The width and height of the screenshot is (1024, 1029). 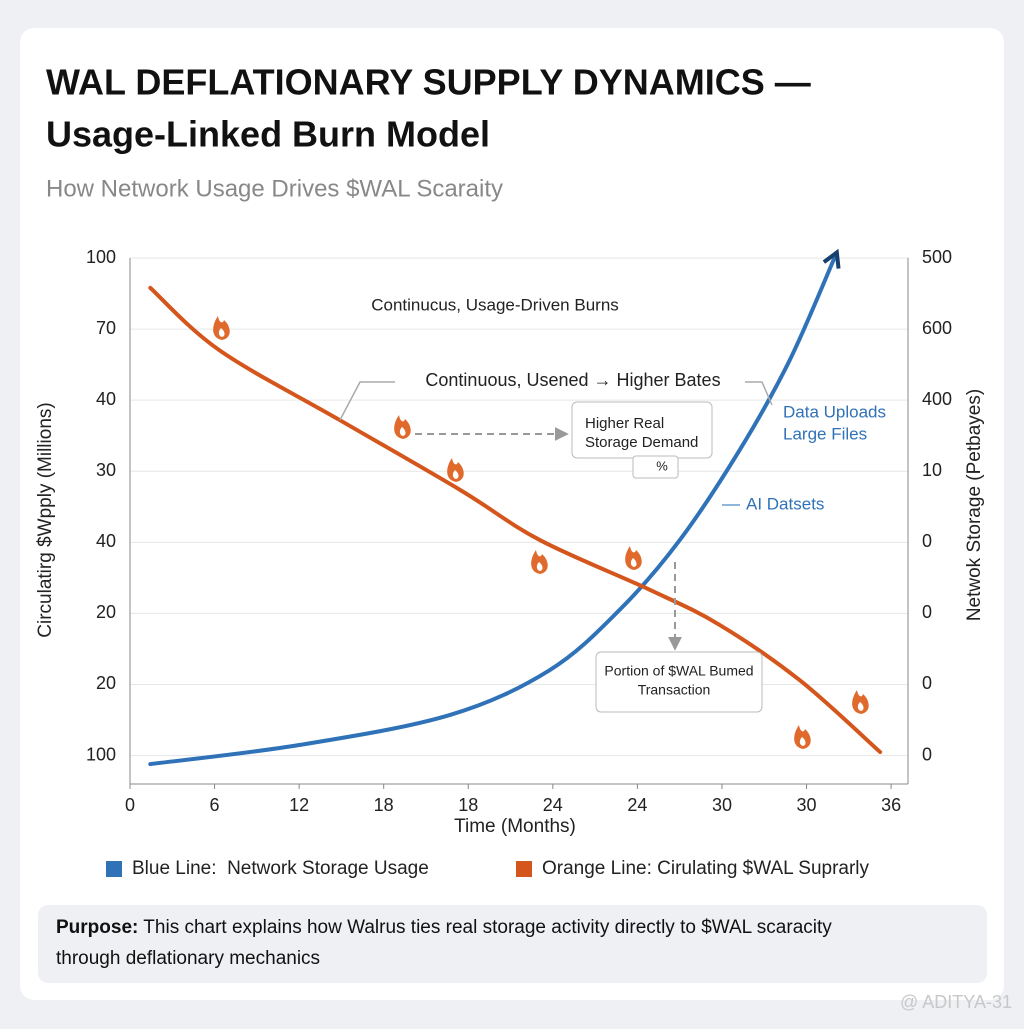 I want to click on y2-tick-label: 400, so click(x=937, y=399).